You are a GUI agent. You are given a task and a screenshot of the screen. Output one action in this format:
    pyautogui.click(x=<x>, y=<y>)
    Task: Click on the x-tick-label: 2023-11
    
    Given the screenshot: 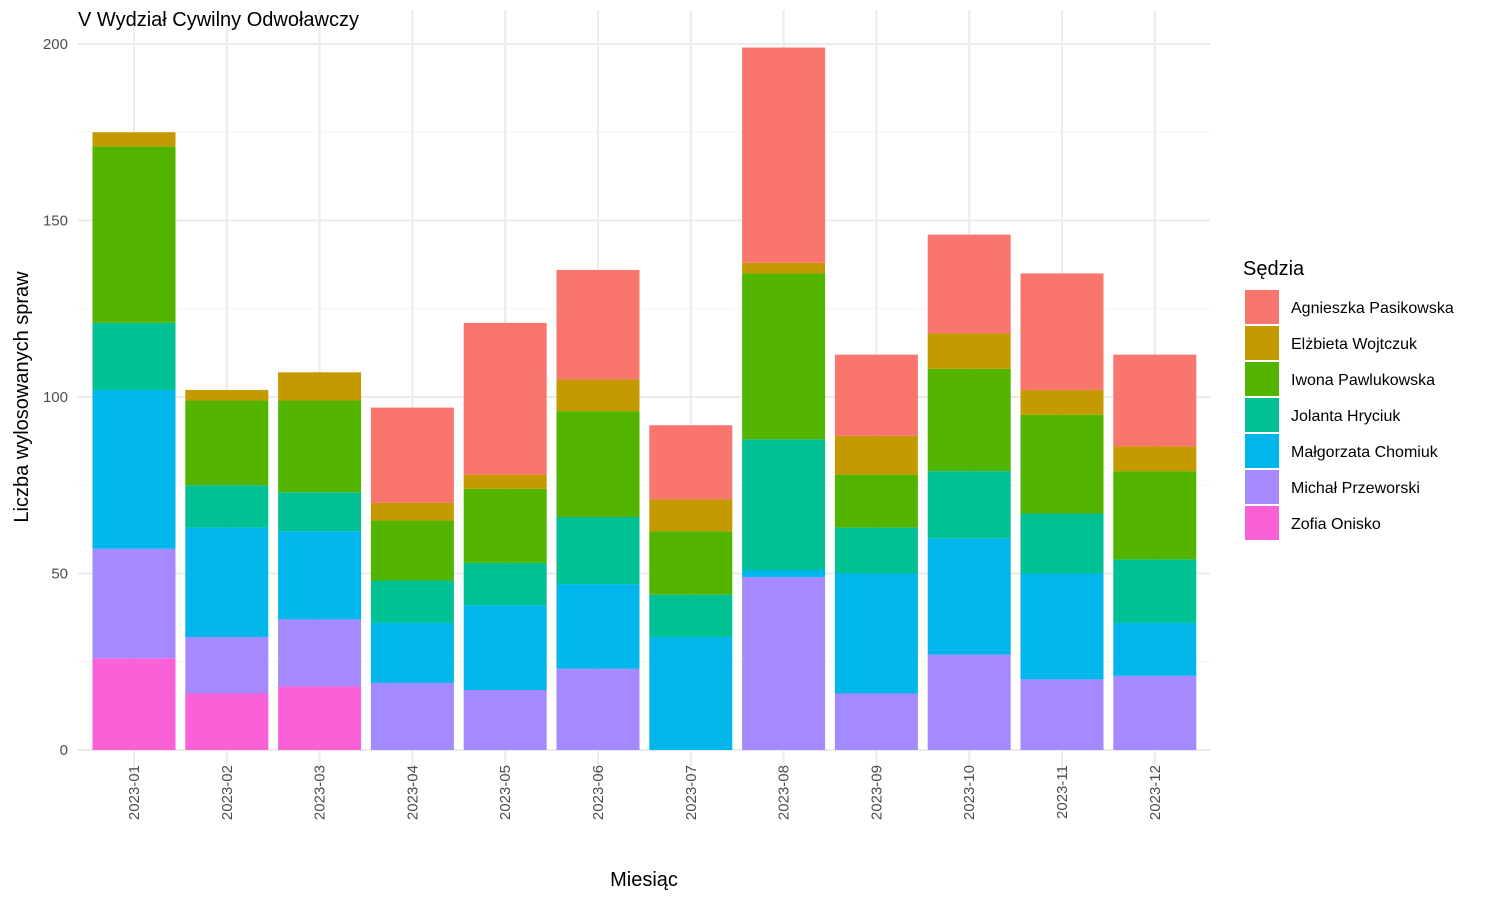 What is the action you would take?
    pyautogui.click(x=1062, y=792)
    